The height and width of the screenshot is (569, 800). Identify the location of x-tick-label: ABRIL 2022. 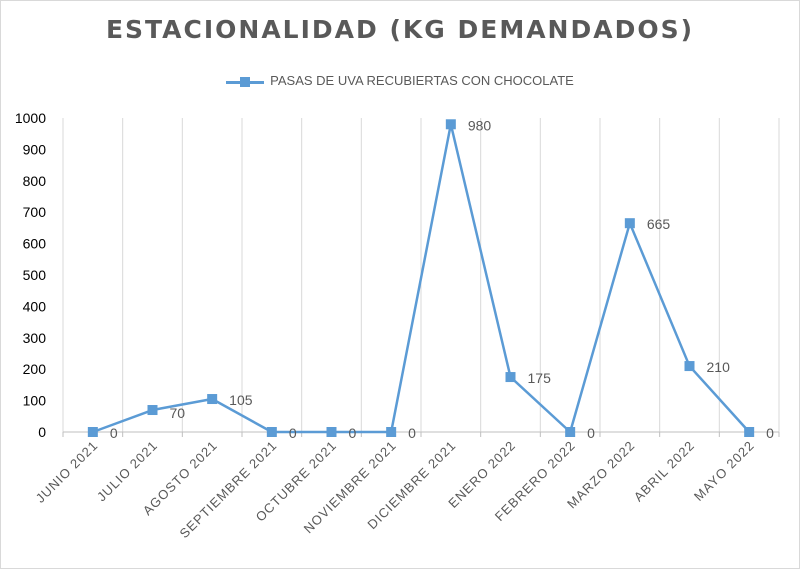
(664, 471).